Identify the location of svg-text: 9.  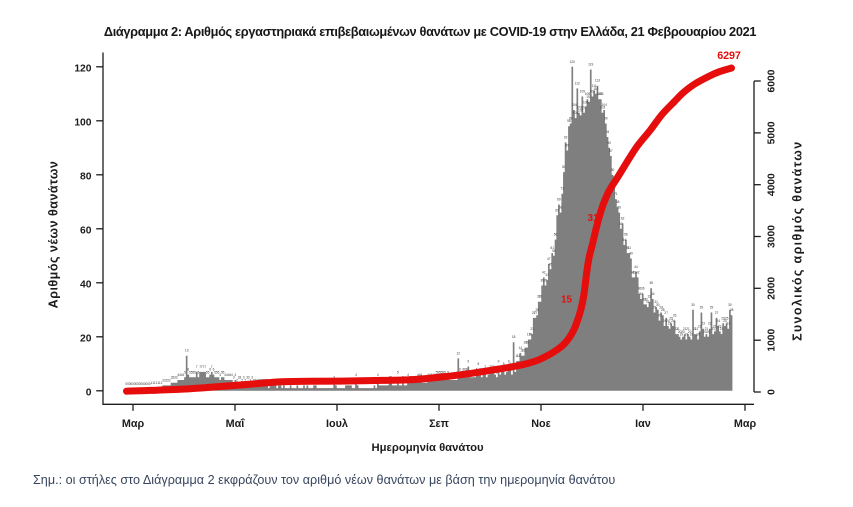
(509, 362).